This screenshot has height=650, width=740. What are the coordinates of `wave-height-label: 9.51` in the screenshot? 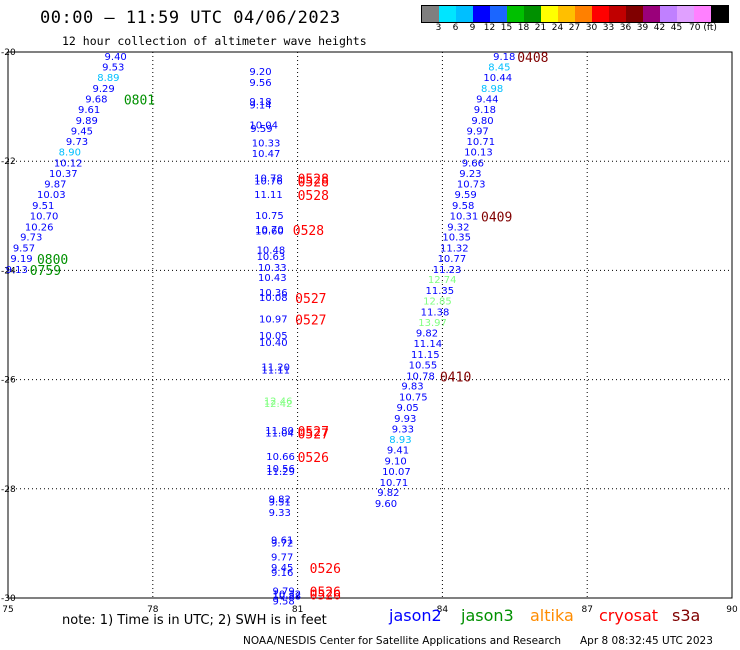 It's located at (43, 206).